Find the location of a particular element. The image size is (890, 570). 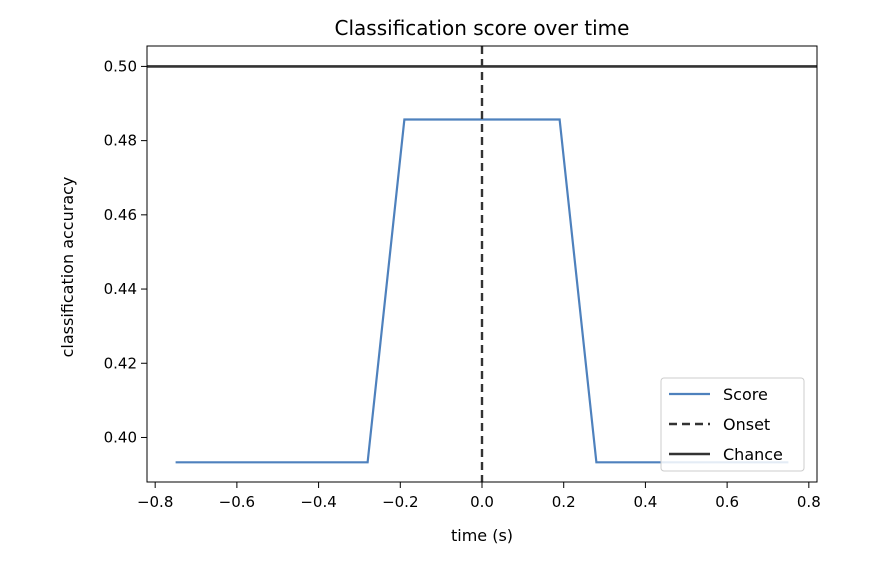

x-tick-label: −0.4 is located at coordinates (318, 502).